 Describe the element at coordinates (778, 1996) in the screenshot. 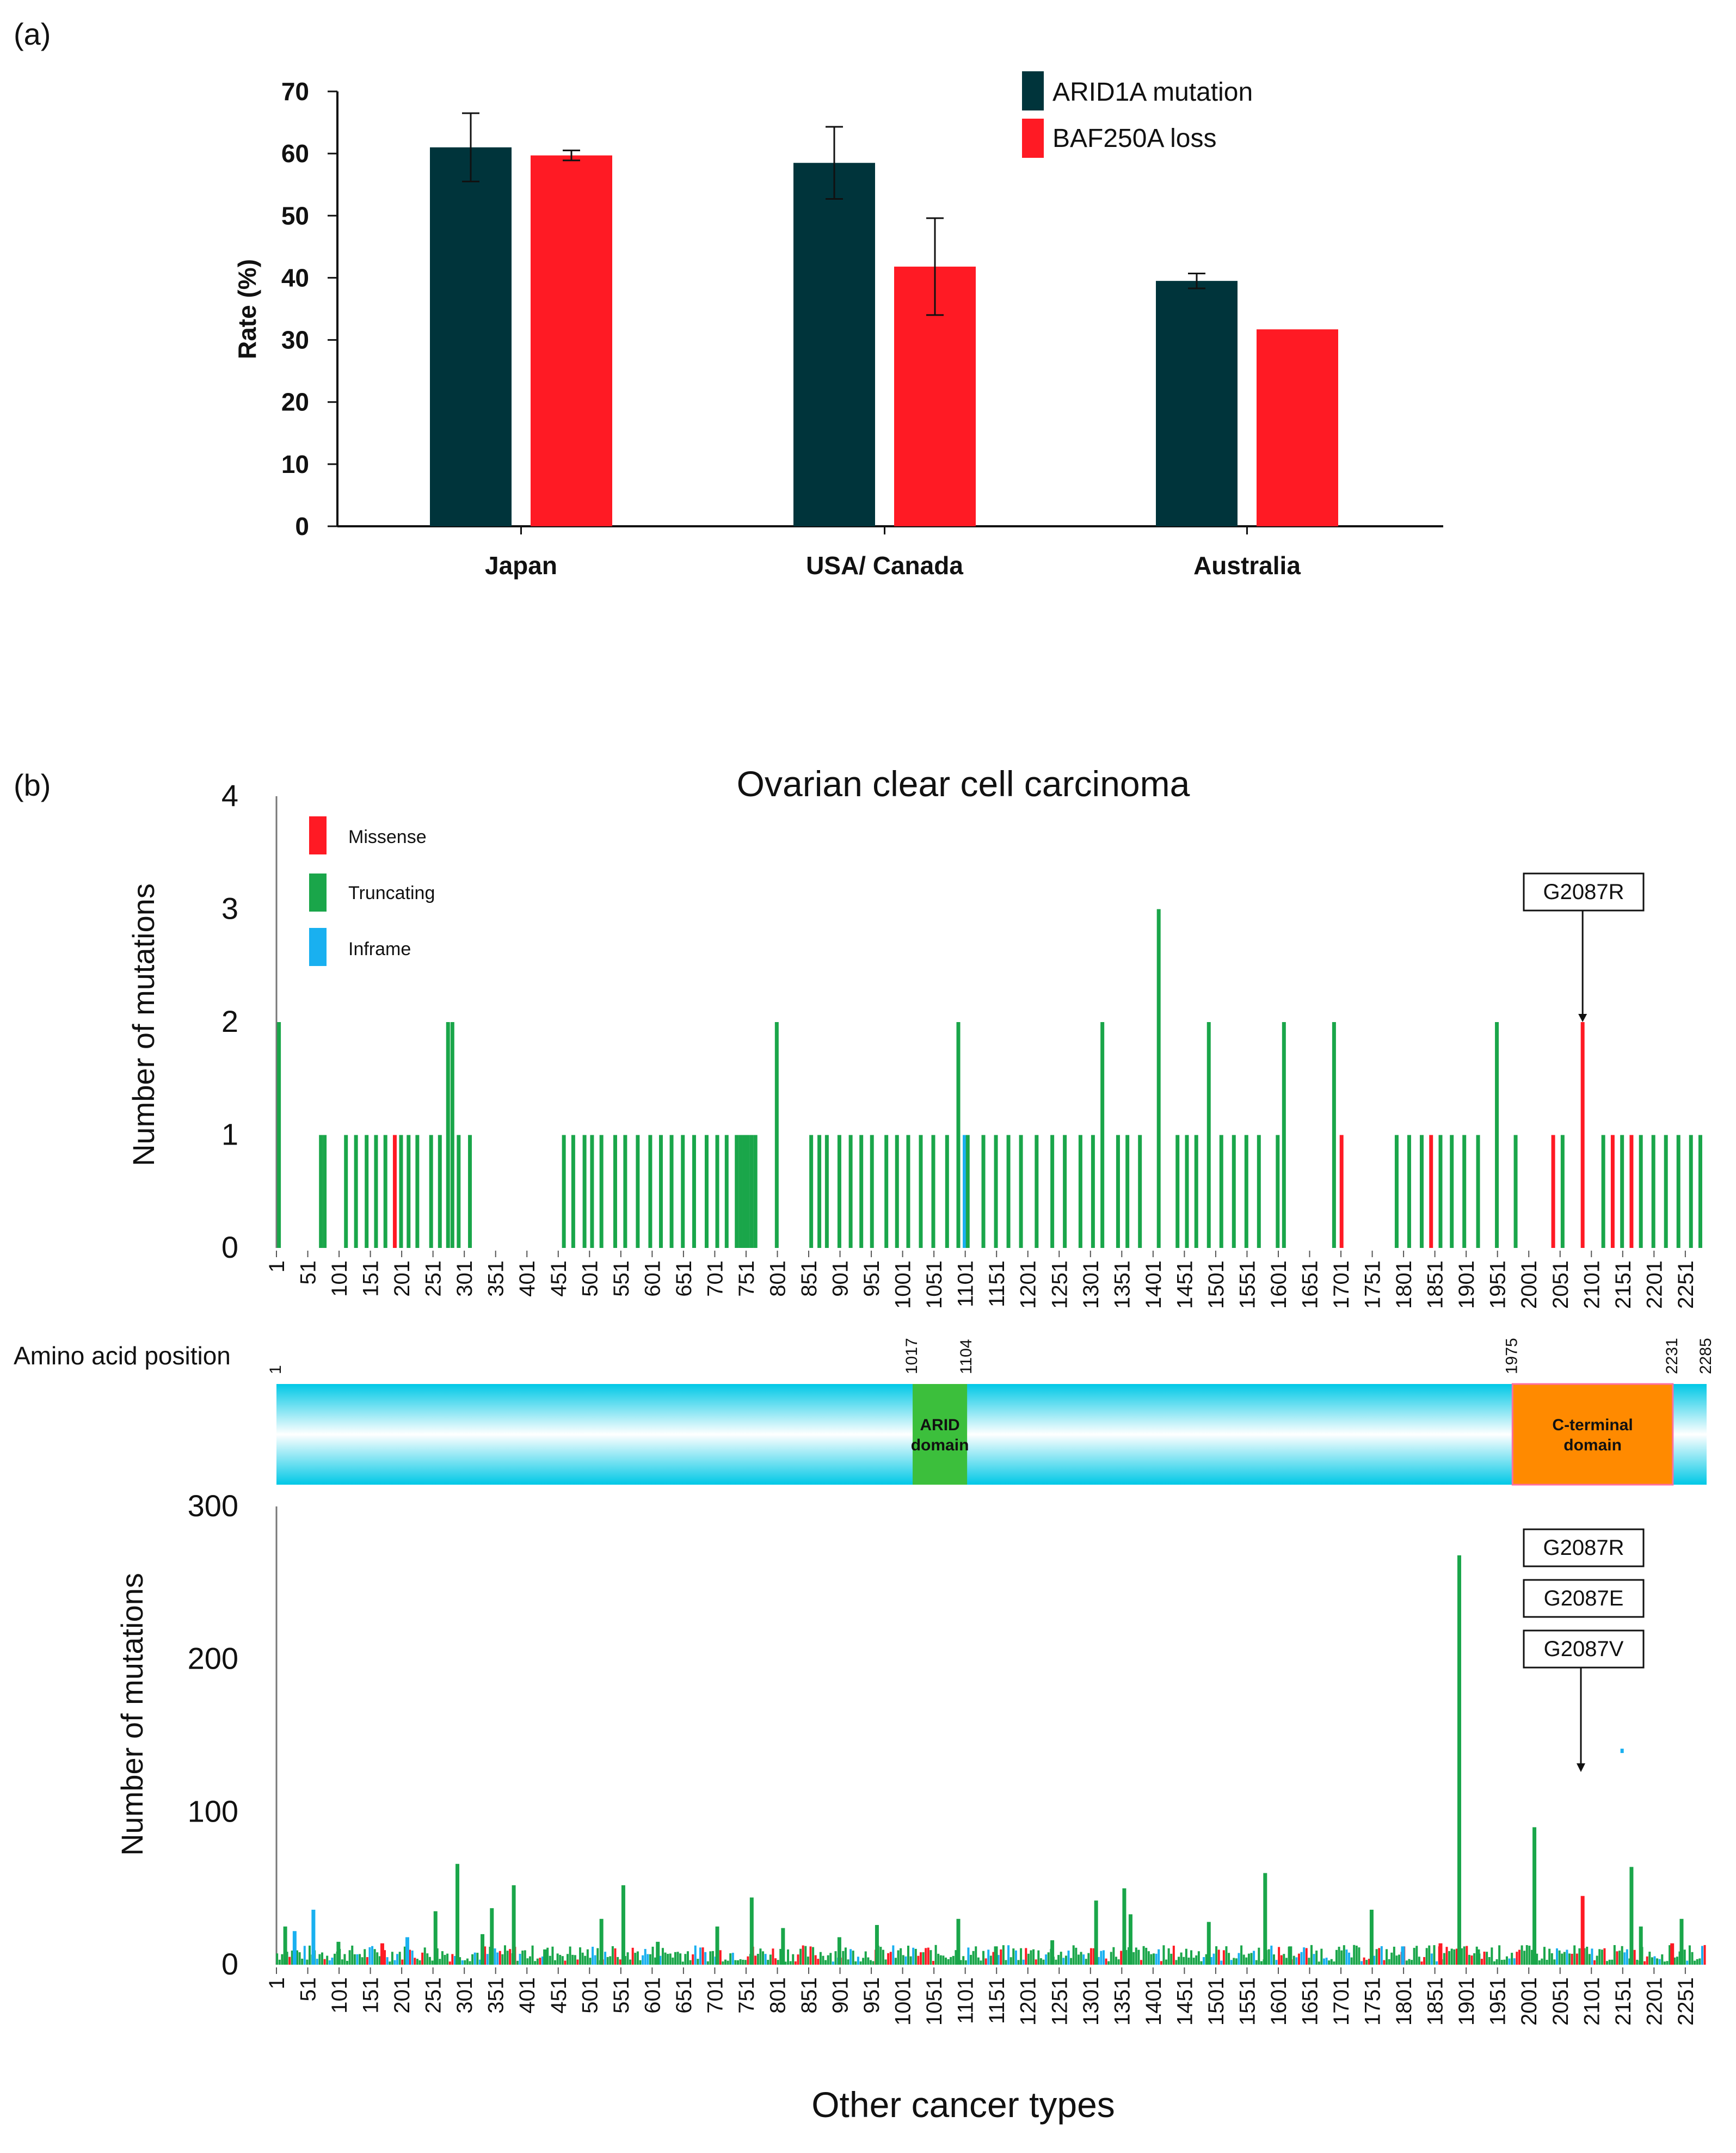

I see `x-tick-label: 801` at that location.